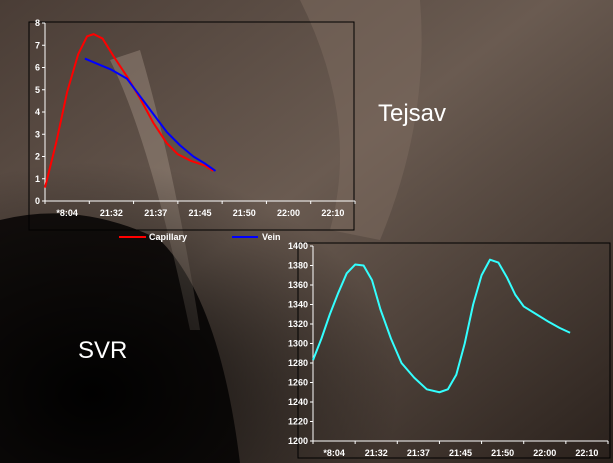  Describe the element at coordinates (37, 68) in the screenshot. I see `chart1-y-tick-label: 6` at that location.